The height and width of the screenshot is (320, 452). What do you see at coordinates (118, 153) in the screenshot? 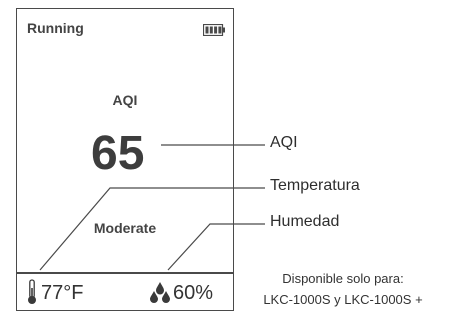
I see `aqi-value: 65` at bounding box center [118, 153].